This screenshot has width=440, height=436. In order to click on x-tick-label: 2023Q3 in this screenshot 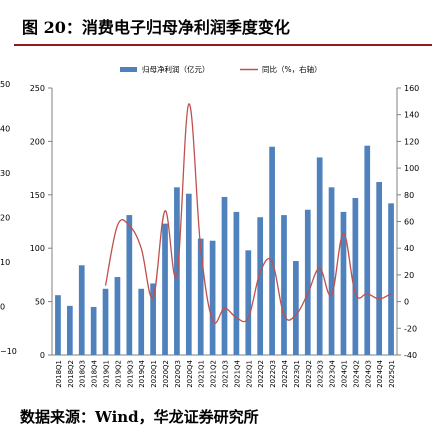, I will do `click(321, 374)`.